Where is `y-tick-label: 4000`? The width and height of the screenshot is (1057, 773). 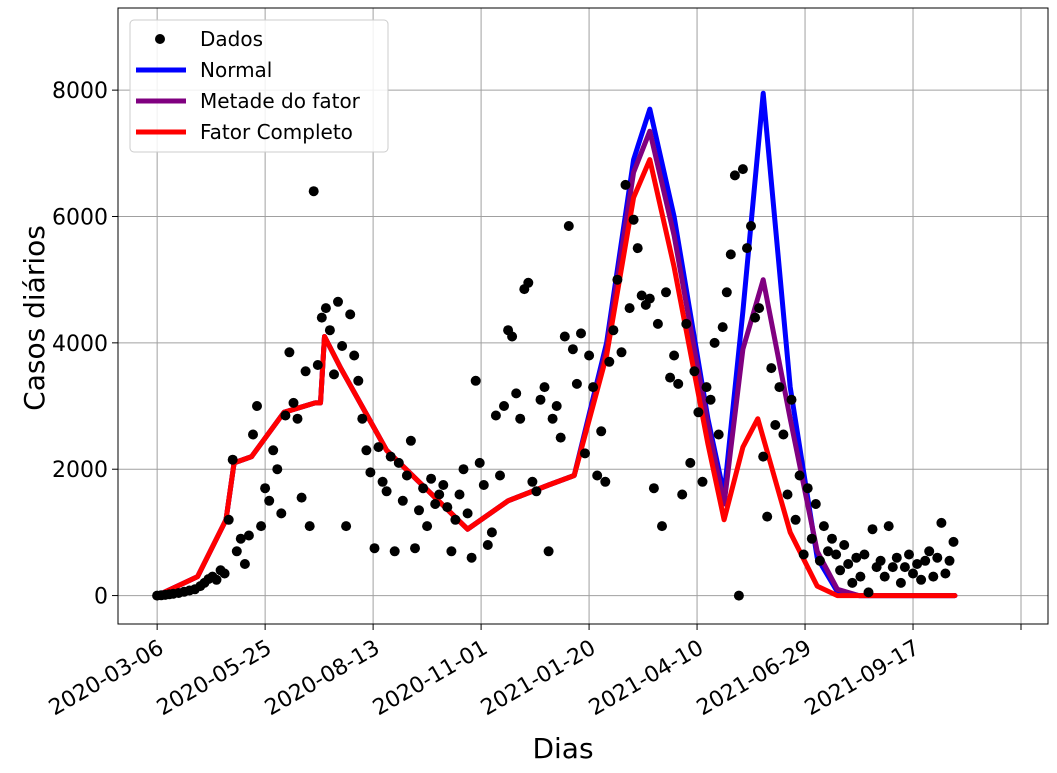
y-tick-label: 4000 is located at coordinates (80, 344).